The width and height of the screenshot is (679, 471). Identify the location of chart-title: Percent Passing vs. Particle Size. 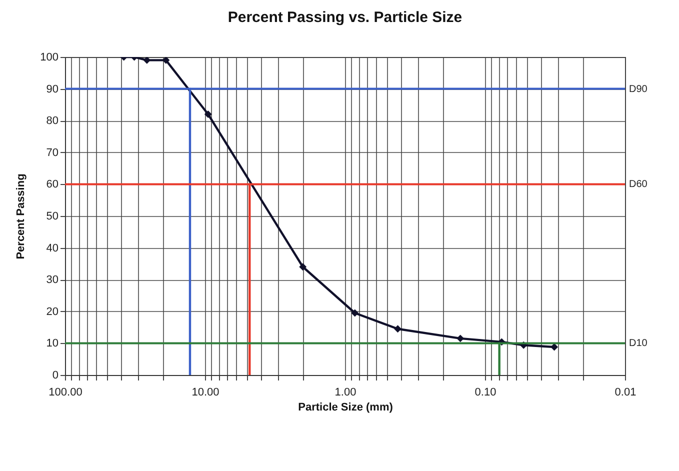
(345, 17).